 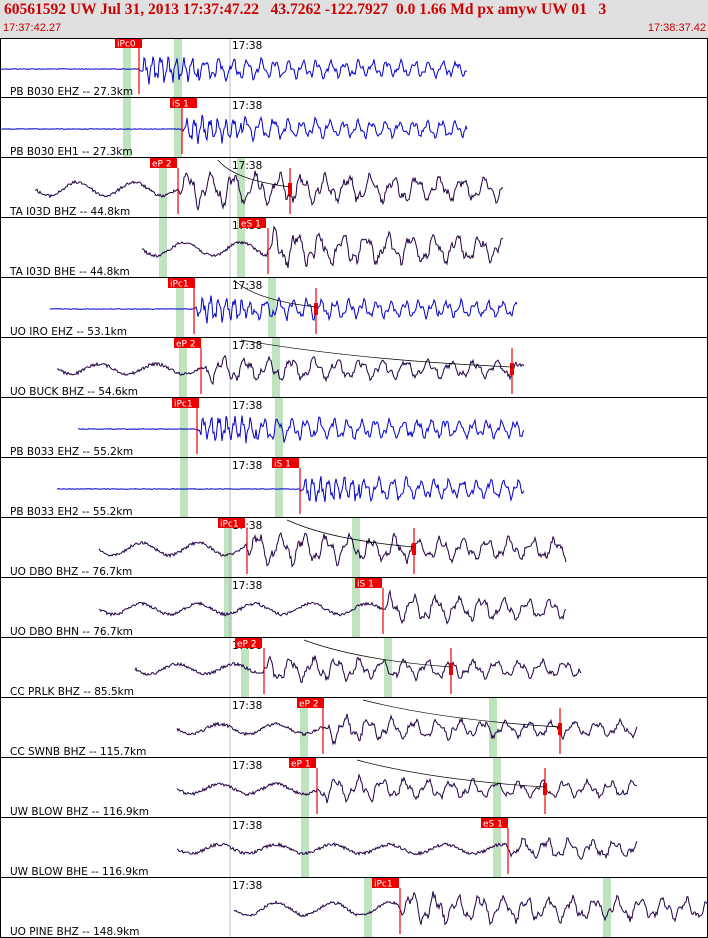 I want to click on trace-row: 17:38 eP 2 UO BUCK BHZ -- 54.6km, so click(x=354, y=368).